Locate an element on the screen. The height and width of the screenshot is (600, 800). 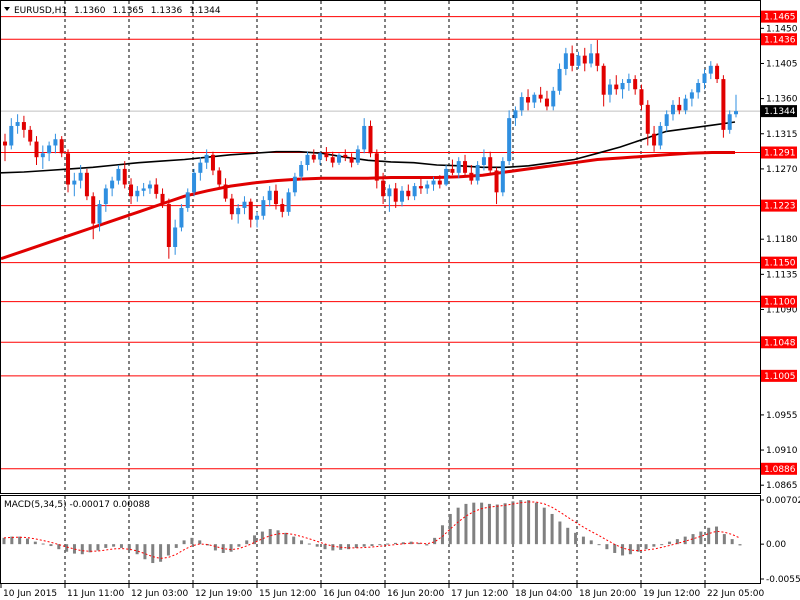
macd-tick-label: 0.00 is located at coordinates (776, 545).